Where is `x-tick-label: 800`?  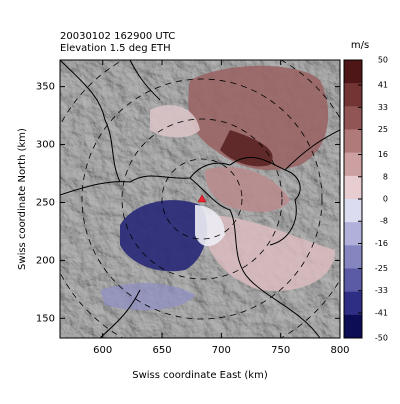 x-tick-label: 800 is located at coordinates (339, 350).